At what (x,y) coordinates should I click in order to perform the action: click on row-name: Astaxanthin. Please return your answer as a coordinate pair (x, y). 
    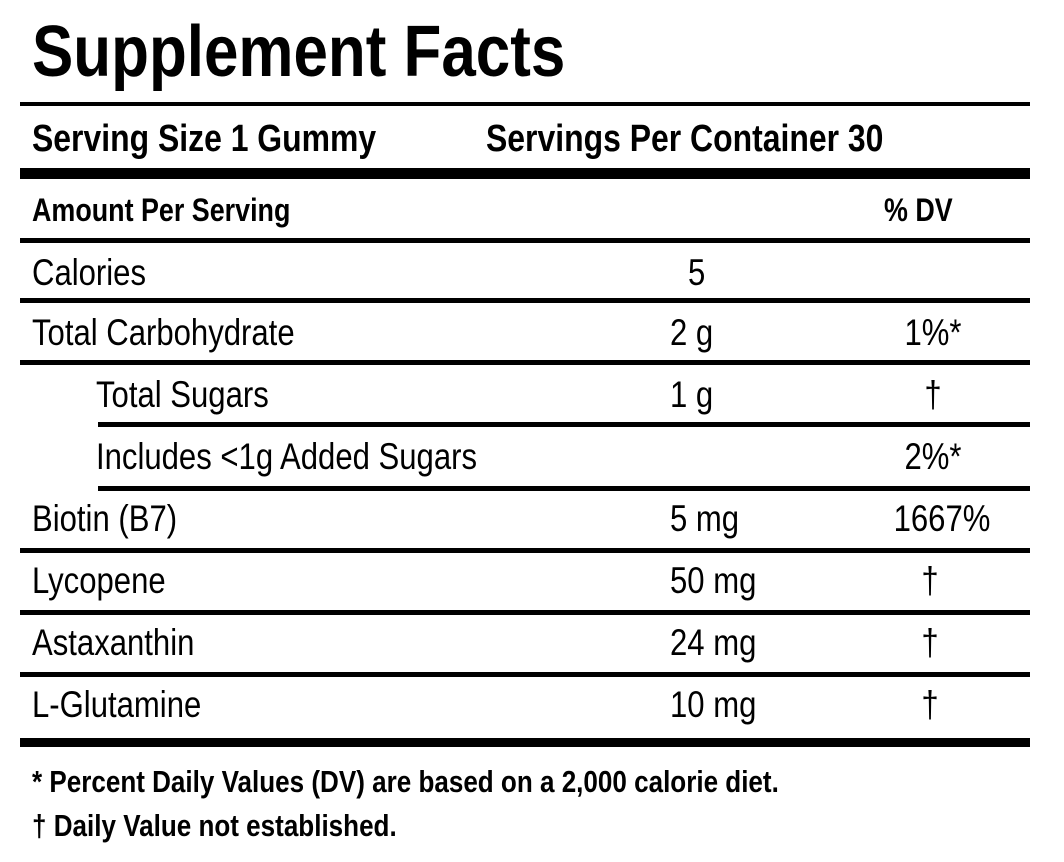
    Looking at the image, I should click on (113, 642).